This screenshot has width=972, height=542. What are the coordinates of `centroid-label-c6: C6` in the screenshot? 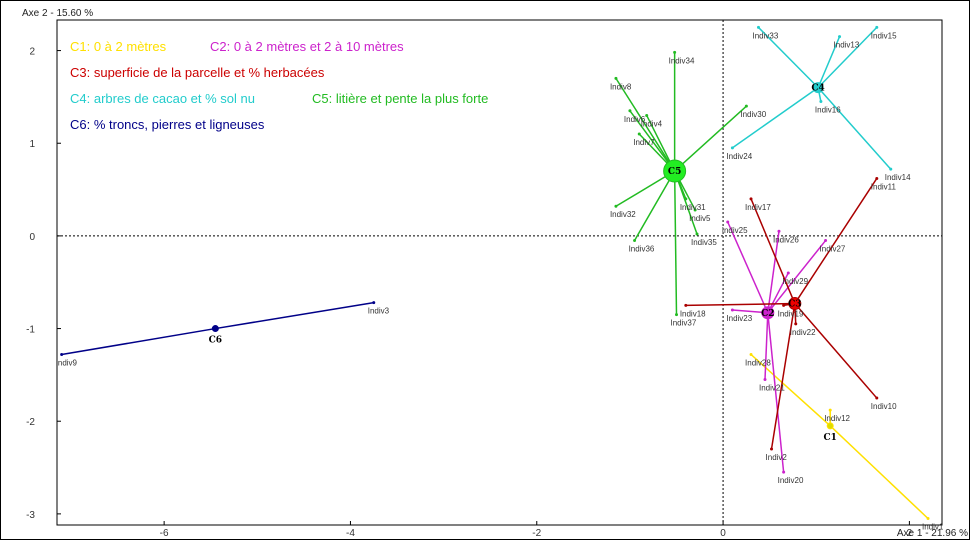 It's located at (215, 341).